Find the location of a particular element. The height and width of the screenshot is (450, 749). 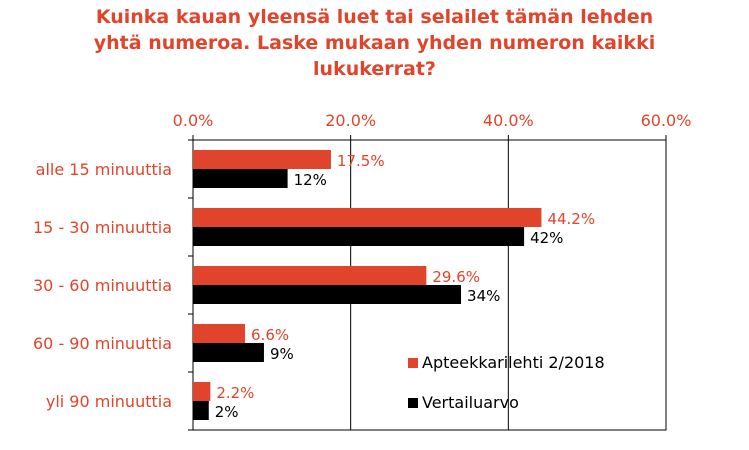

data-label-vertailuarvo: 12% is located at coordinates (310, 180).